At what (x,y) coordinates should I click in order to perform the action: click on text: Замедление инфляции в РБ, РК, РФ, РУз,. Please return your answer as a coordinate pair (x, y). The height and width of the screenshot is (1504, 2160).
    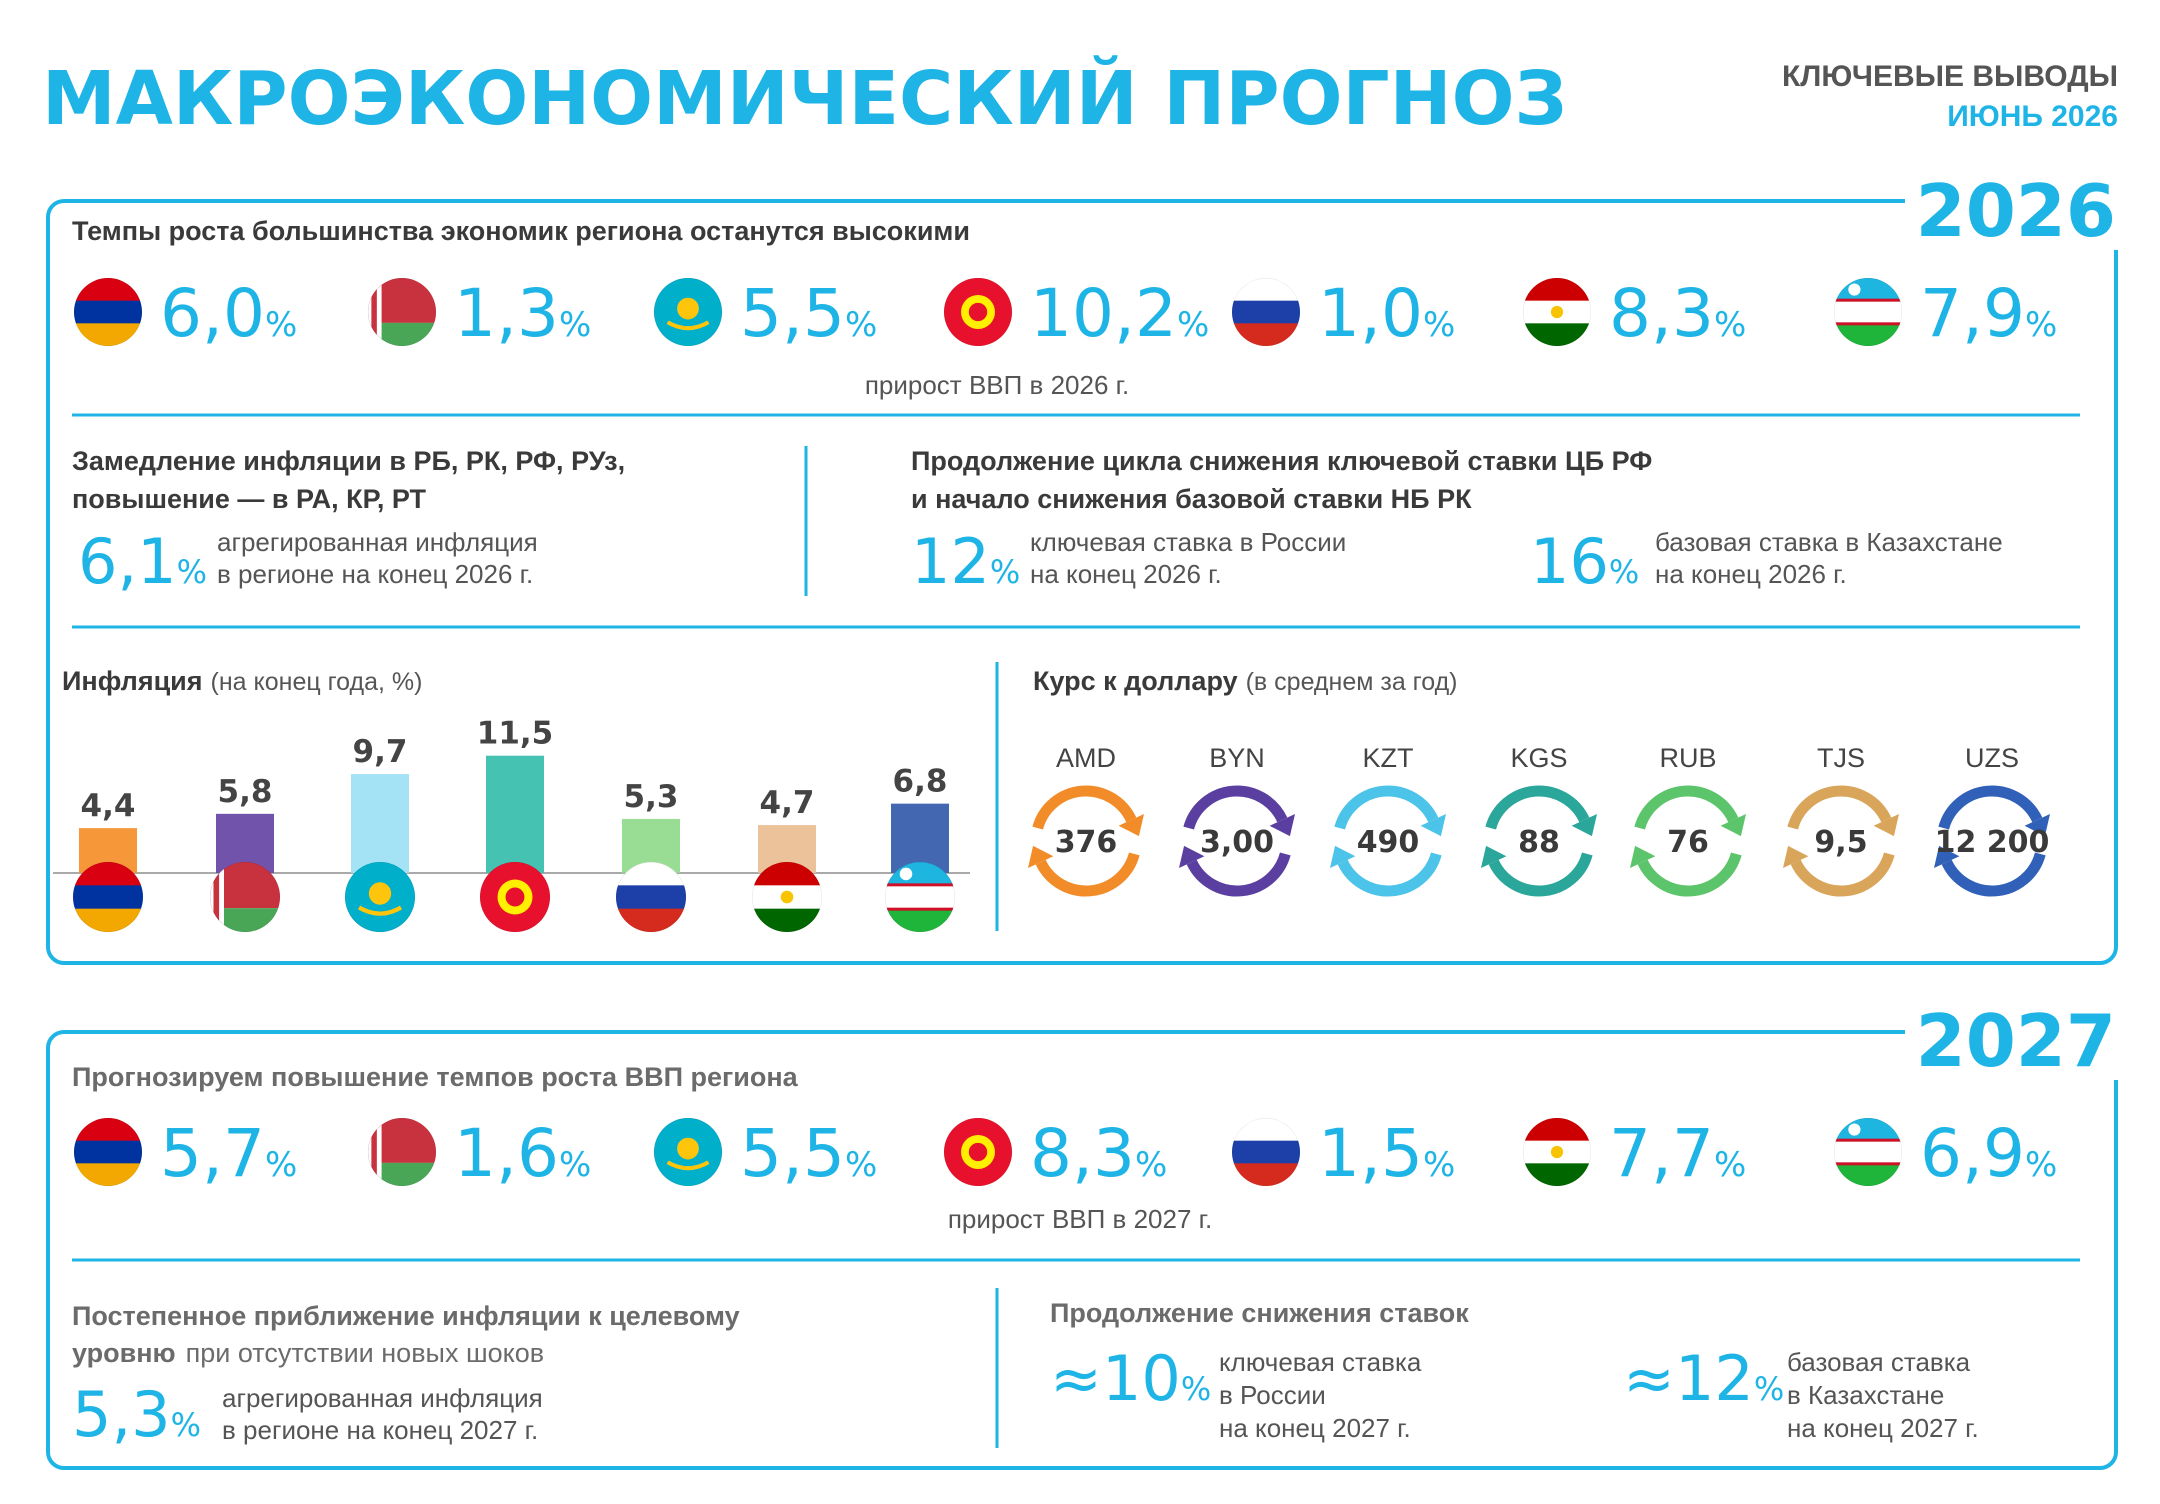
    Looking at the image, I should click on (348, 461).